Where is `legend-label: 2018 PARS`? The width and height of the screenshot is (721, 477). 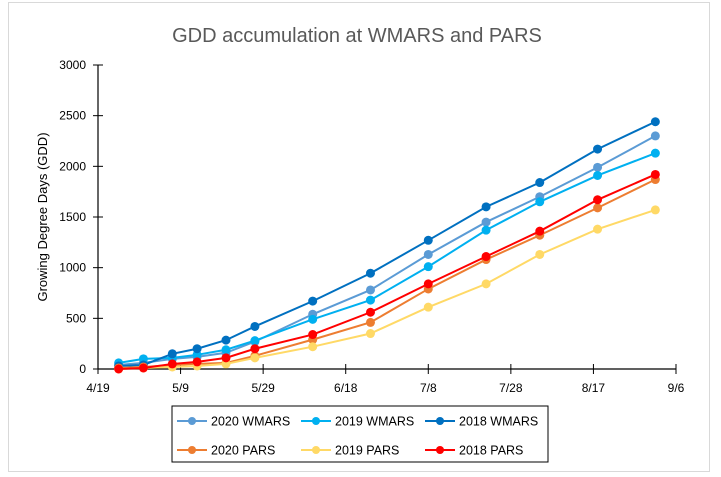 legend-label: 2018 PARS is located at coordinates (491, 451).